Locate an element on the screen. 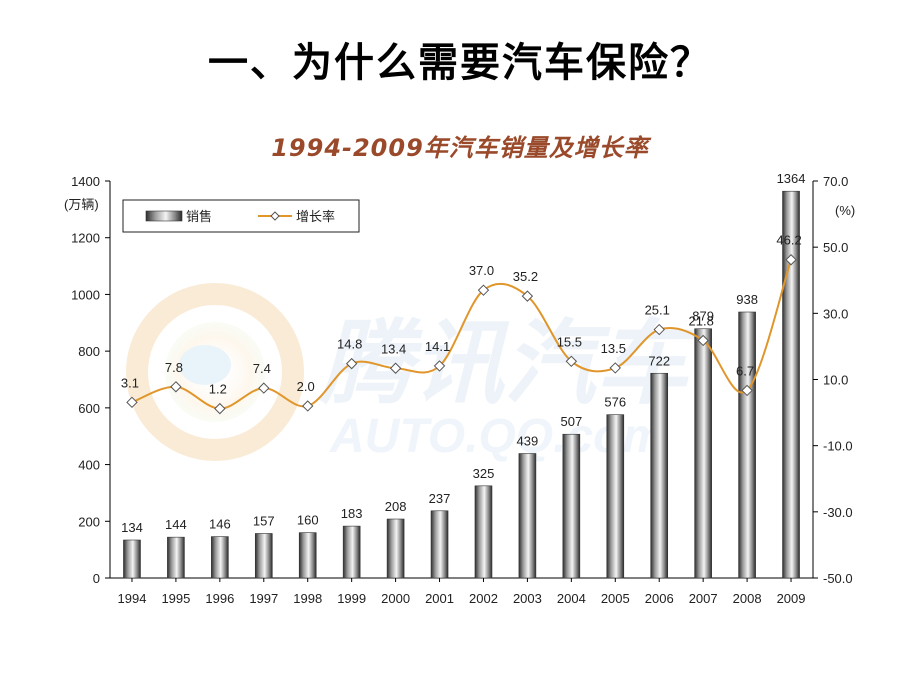 This screenshot has width=920, height=690. x-tick-label: 2002 is located at coordinates (483, 598).